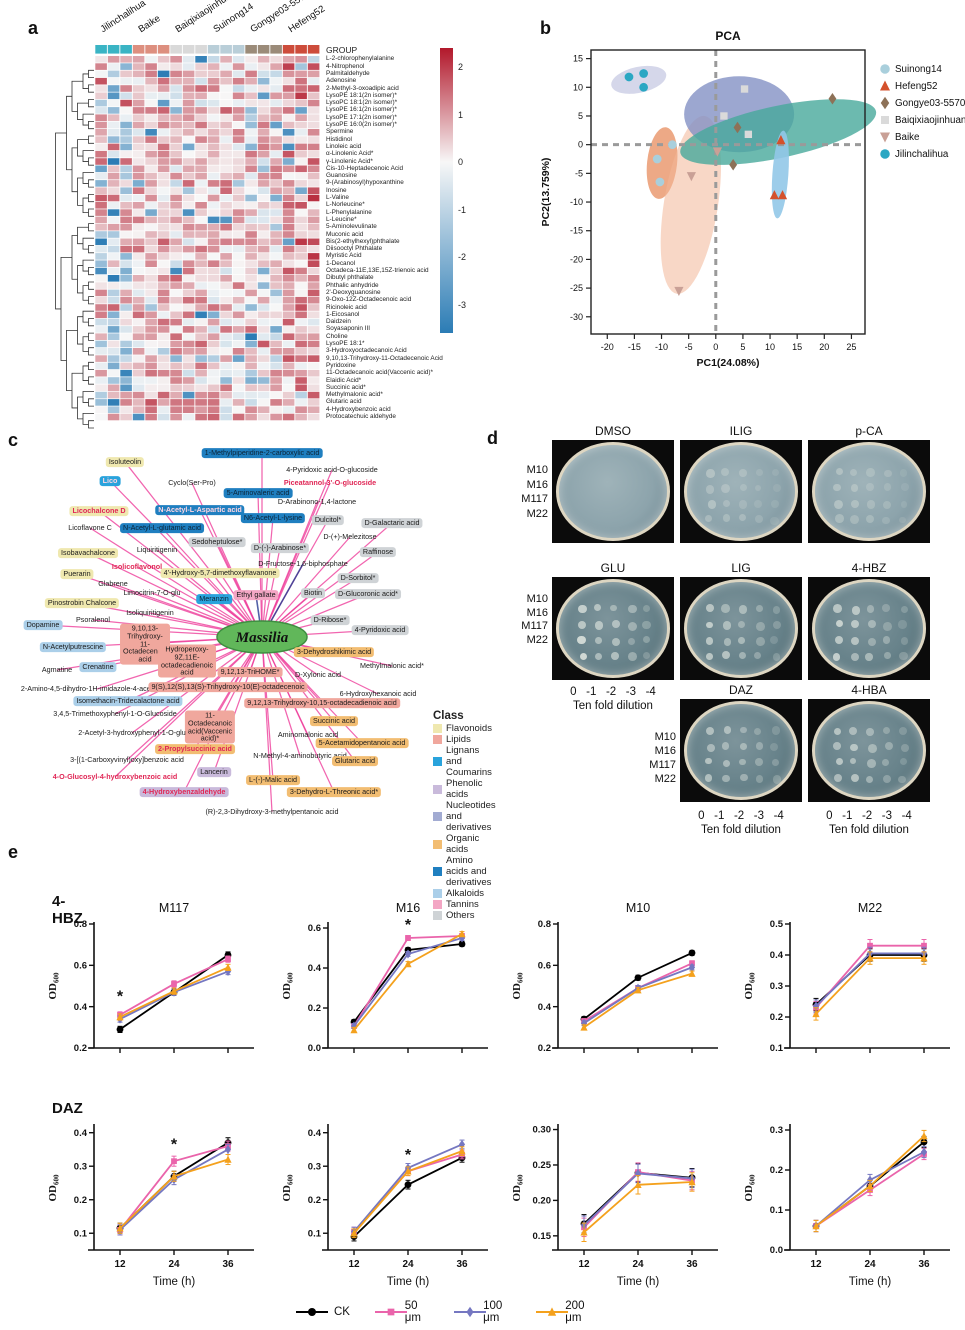  Describe the element at coordinates (437, 761) in the screenshot. I see `class-swatch` at that location.